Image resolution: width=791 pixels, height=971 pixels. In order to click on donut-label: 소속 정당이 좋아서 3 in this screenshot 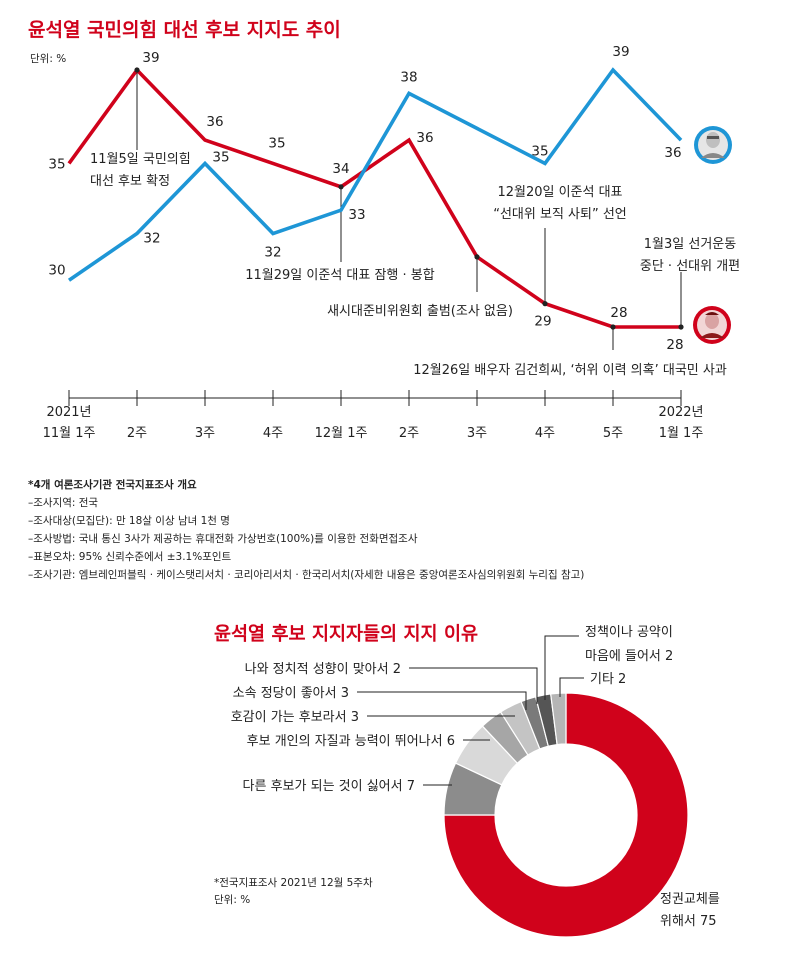, I will do `click(291, 693)`.